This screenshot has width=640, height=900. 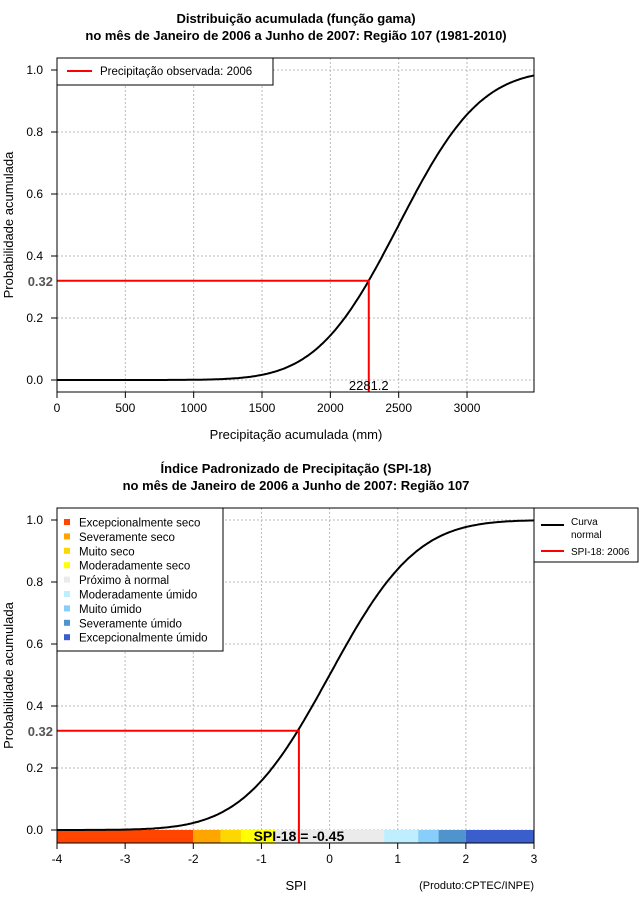 What do you see at coordinates (176, 72) in the screenshot?
I see `legend-entry: Precipitação observada: 2006` at bounding box center [176, 72].